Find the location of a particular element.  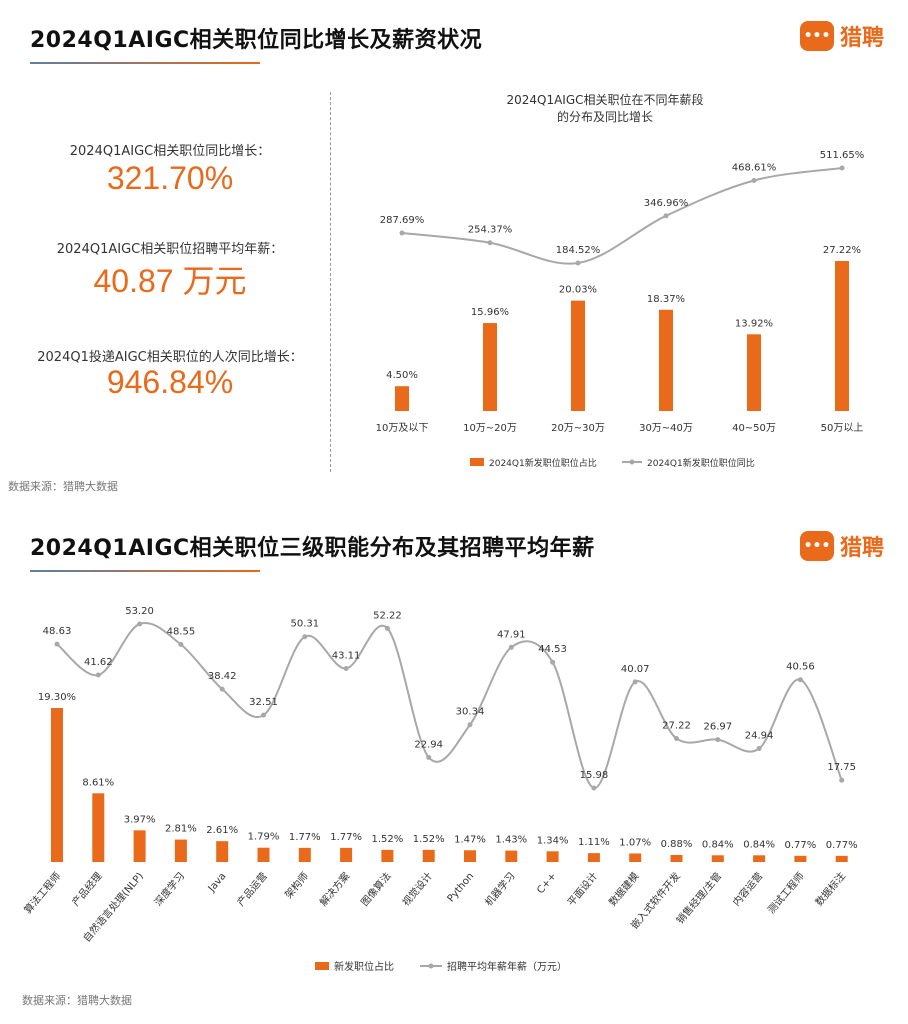

x-tick-label: 产品经理 is located at coordinates (87, 889).